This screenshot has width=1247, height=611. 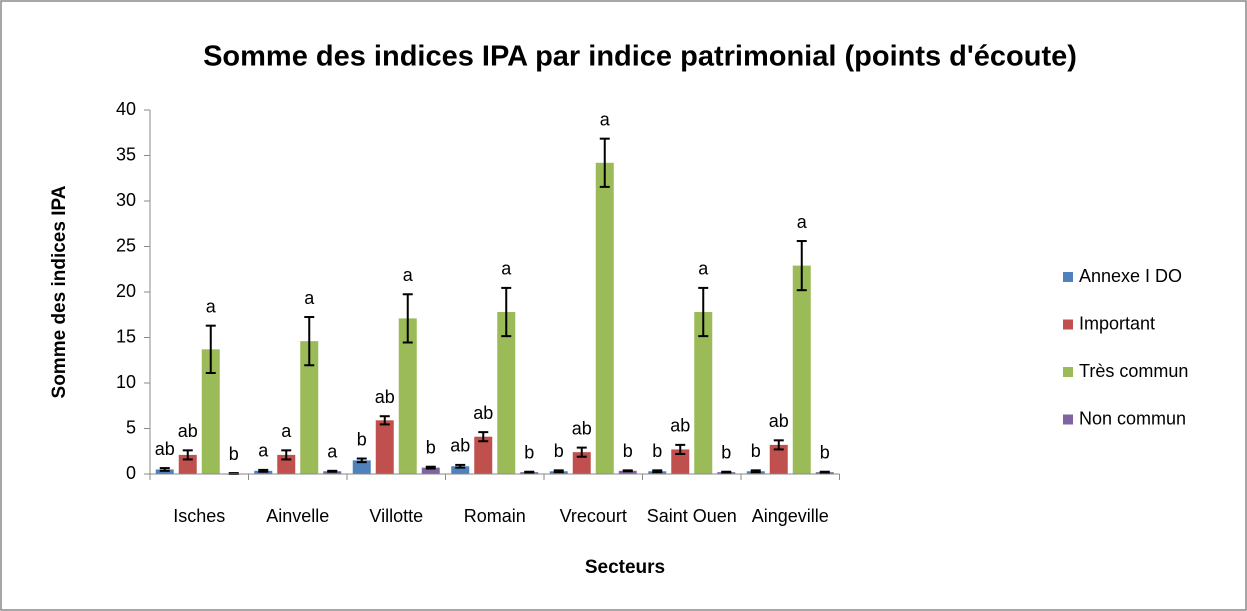 I want to click on legend-label: Non commun, so click(x=1132, y=418).